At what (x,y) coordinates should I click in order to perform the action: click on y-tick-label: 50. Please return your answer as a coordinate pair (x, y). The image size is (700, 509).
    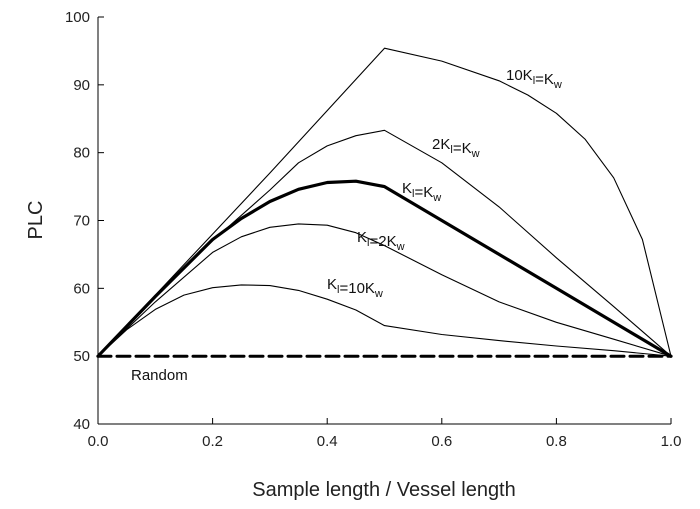
    Looking at the image, I should click on (81, 356).